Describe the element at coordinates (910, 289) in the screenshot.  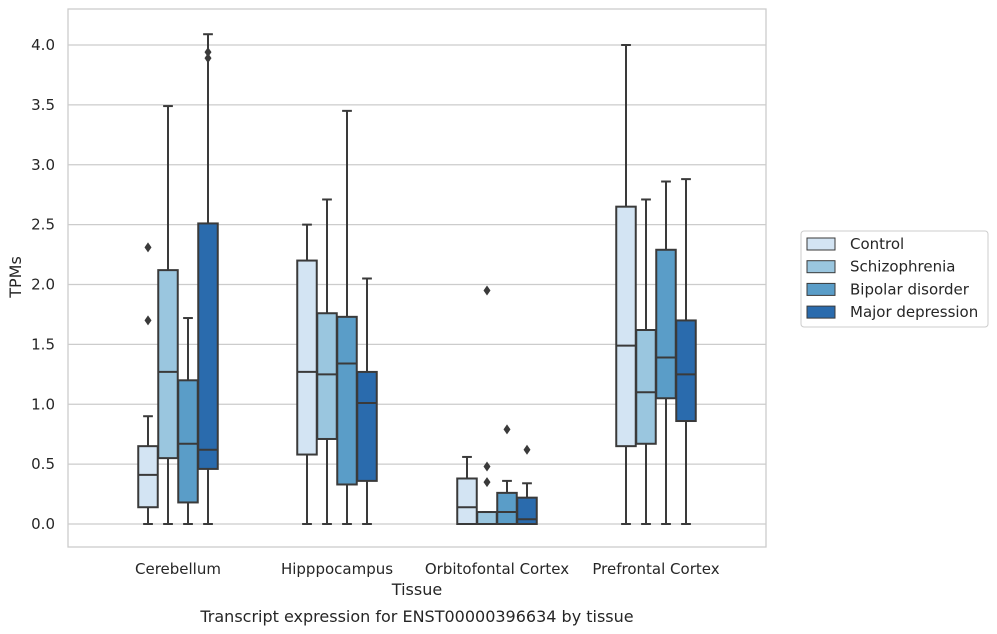
I see `legend-label: Bipolar disorder` at that location.